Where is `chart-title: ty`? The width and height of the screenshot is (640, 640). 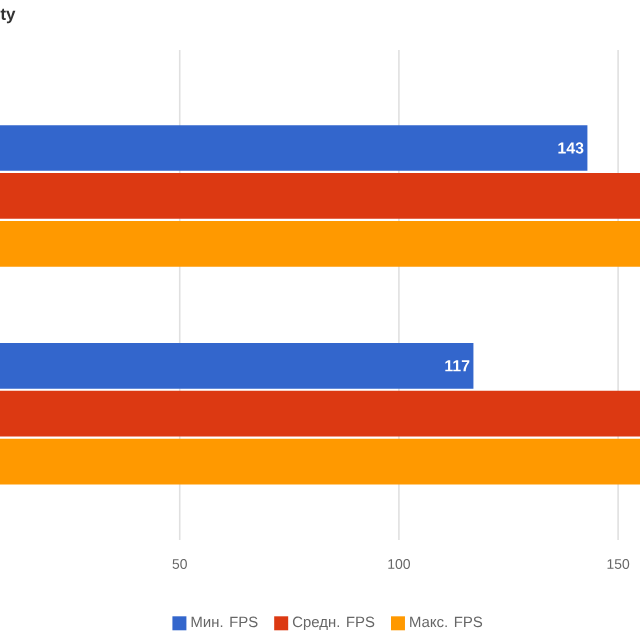 chart-title: ty is located at coordinates (8, 16).